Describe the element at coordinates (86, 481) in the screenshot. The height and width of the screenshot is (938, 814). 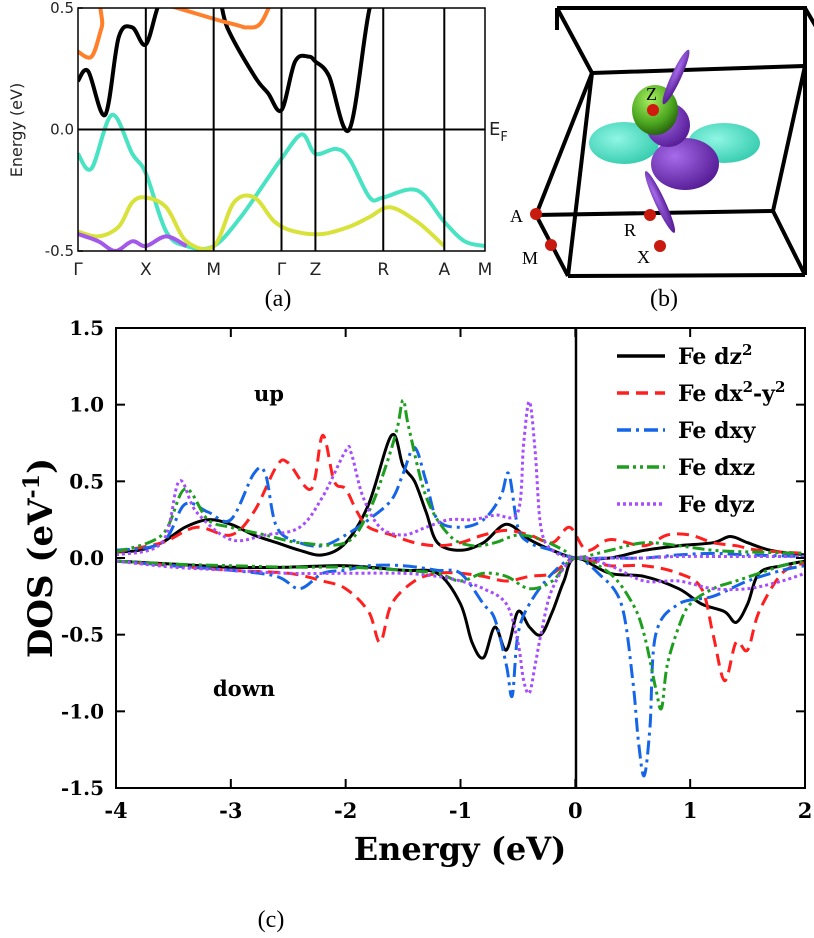
I see `dos-y-tick-label-2: 0.5` at that location.